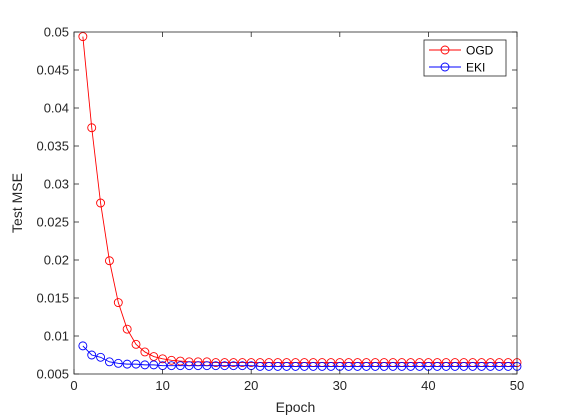 Image resolution: width=570 pixels, height=420 pixels. I want to click on legend: OGD EKI, so click(465, 58).